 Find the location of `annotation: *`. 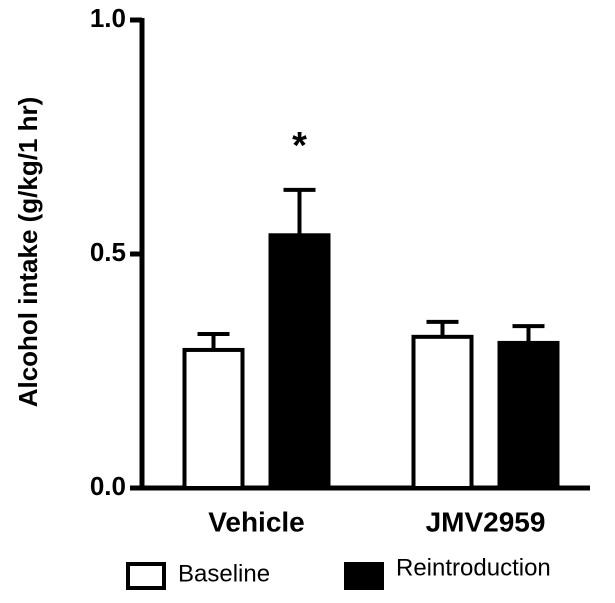

annotation: * is located at coordinates (299, 146).